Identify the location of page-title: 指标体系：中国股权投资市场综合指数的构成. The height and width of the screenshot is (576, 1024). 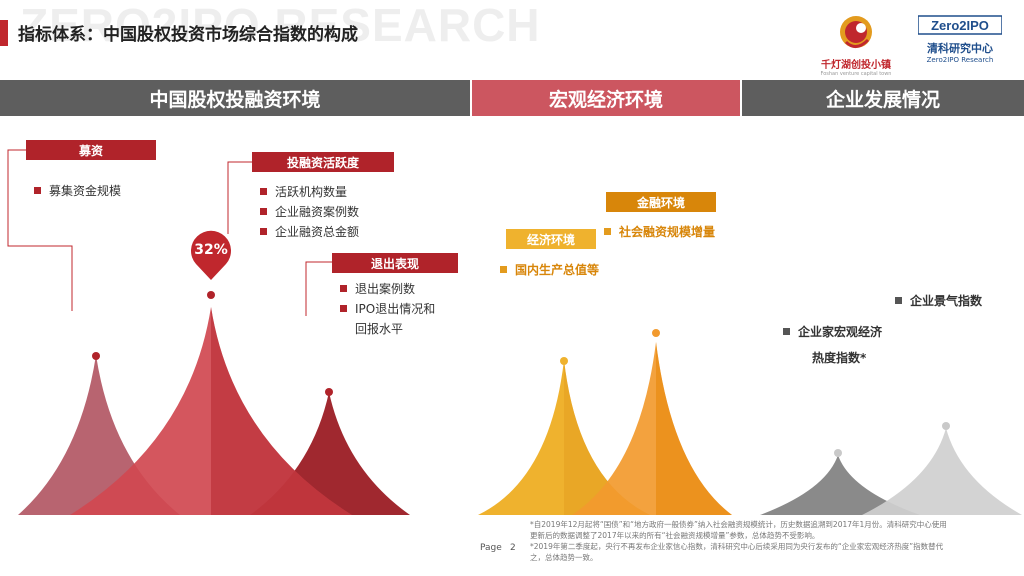
(188, 35).